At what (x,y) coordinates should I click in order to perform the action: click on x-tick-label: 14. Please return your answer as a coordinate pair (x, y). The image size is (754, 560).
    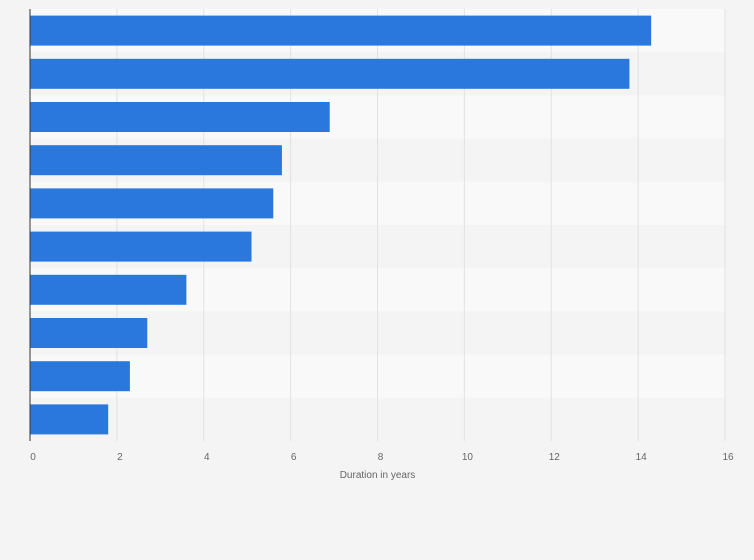
    Looking at the image, I should click on (642, 457).